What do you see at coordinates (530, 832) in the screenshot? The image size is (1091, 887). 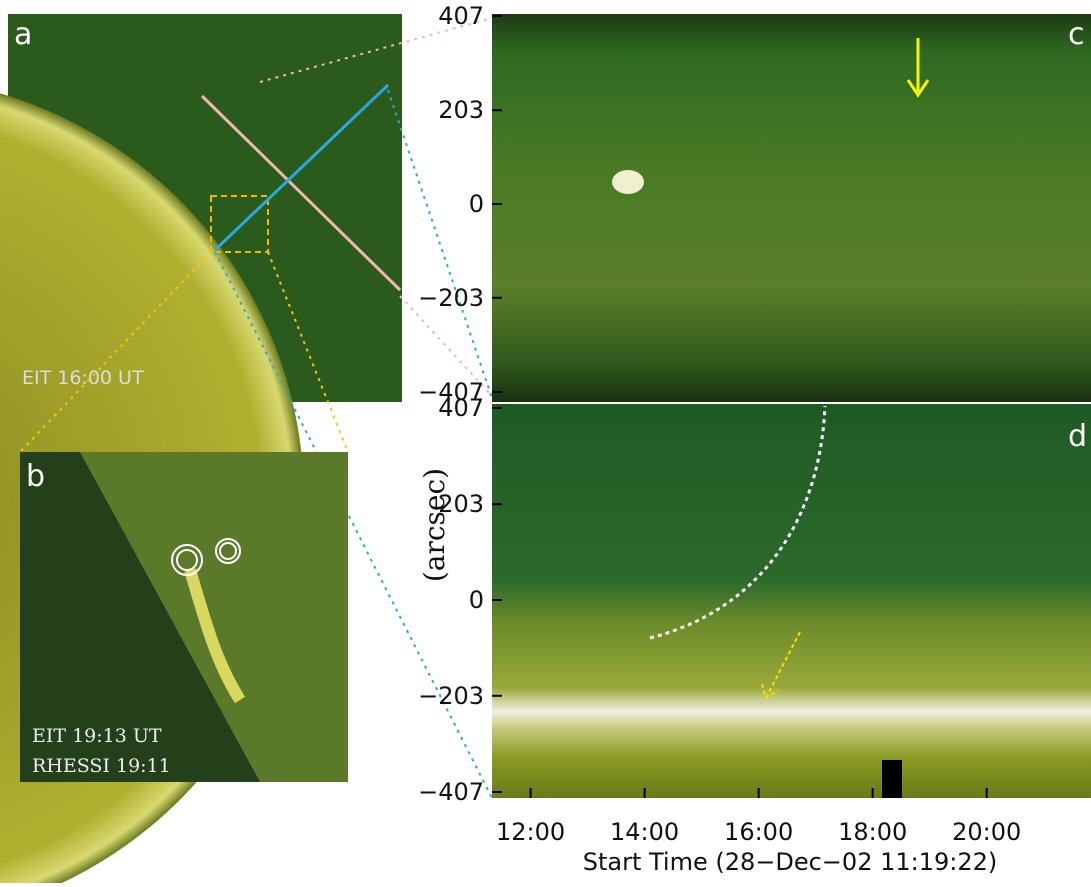 I see `x-tick-label: 12:00` at bounding box center [530, 832].